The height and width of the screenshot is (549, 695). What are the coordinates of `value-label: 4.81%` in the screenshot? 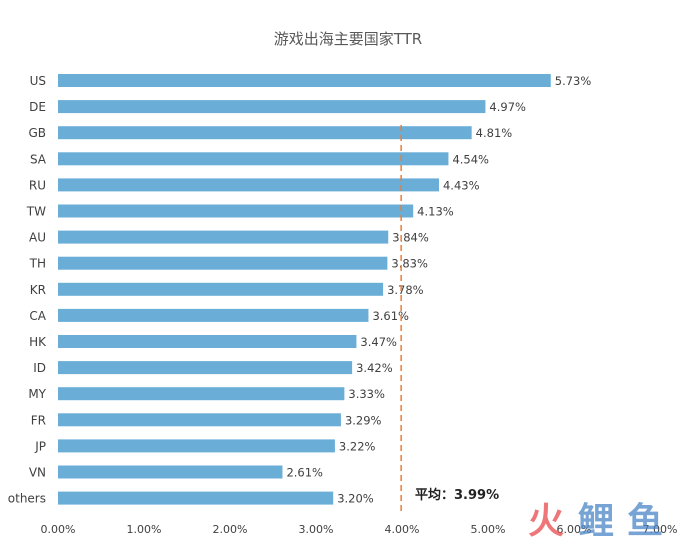 It's located at (494, 133).